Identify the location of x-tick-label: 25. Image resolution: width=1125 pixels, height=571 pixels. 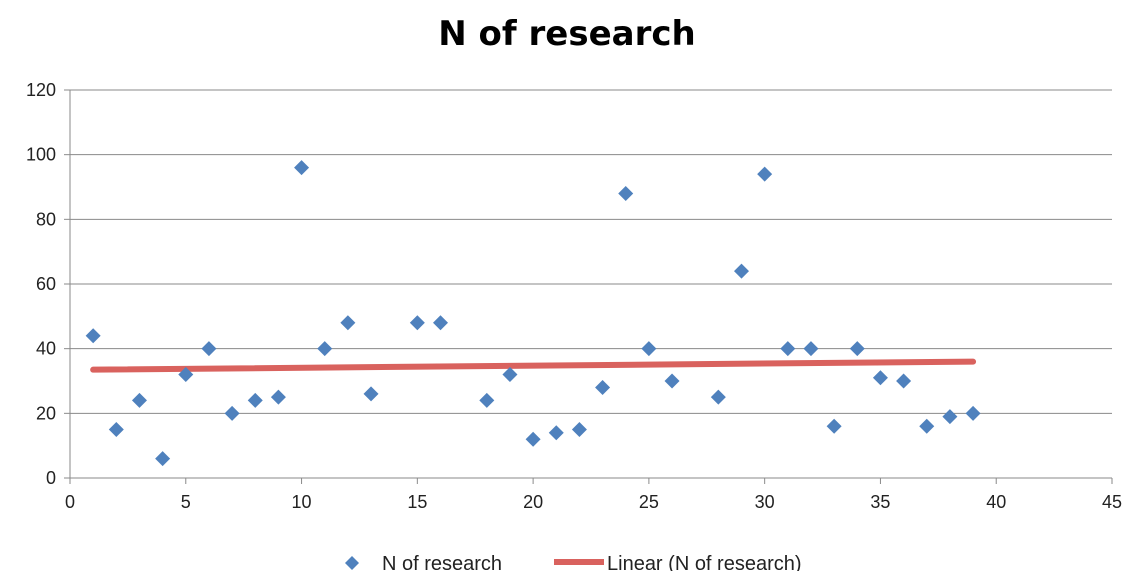
(649, 502).